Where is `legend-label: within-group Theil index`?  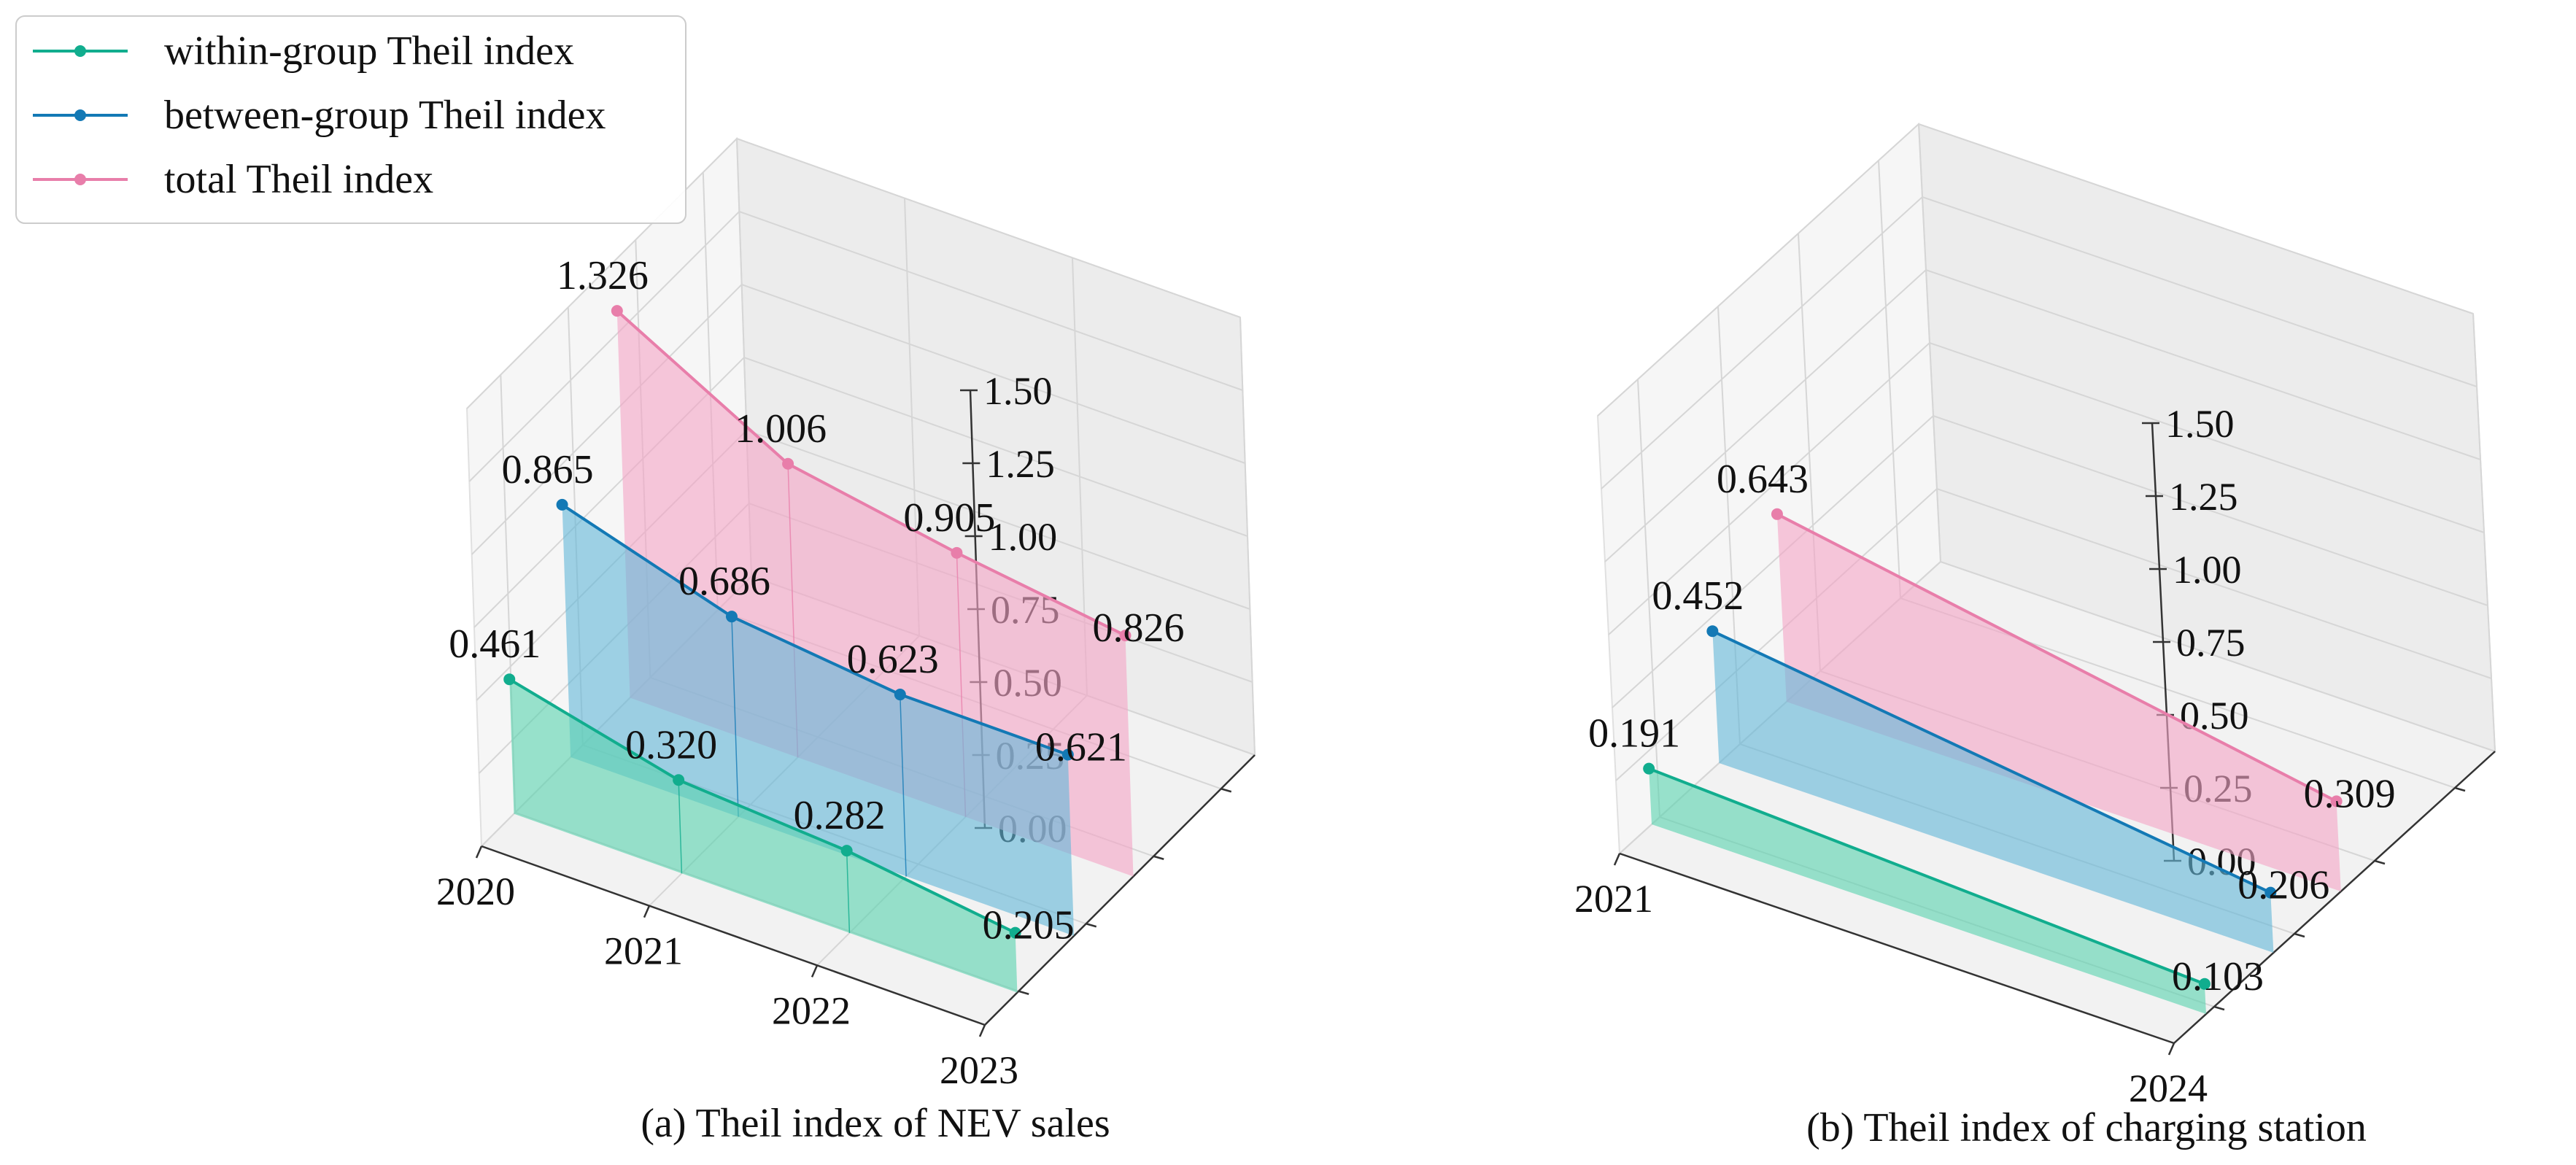 legend-label: within-group Theil index is located at coordinates (369, 51).